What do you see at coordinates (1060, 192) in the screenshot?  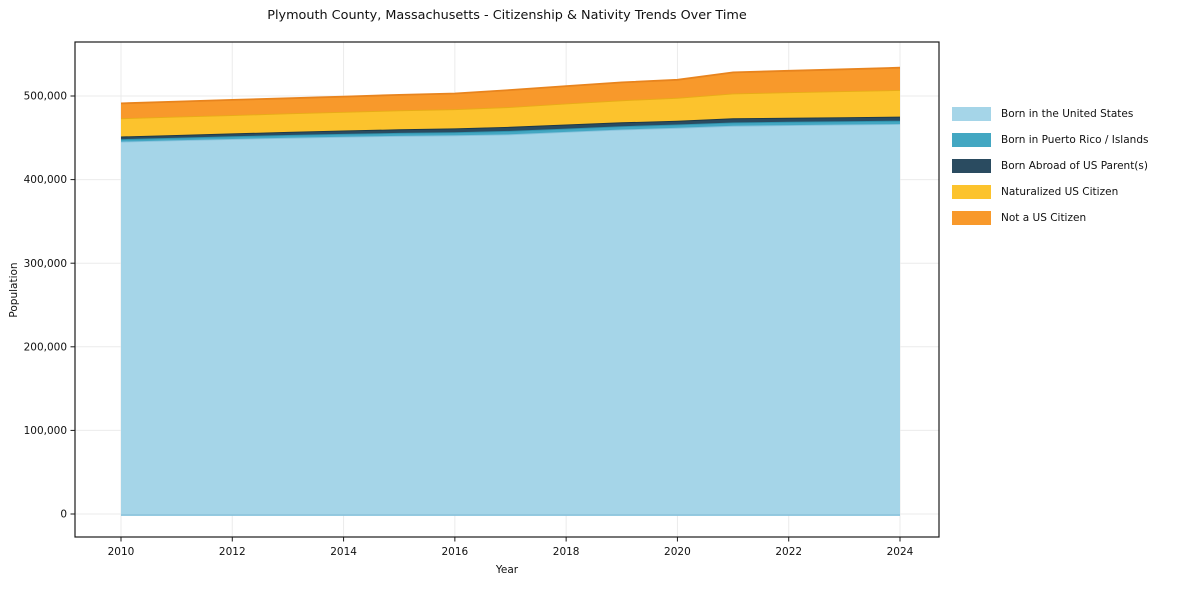 I see `legend-label-naturalized-us-citizen: Naturalized US Citizen` at bounding box center [1060, 192].